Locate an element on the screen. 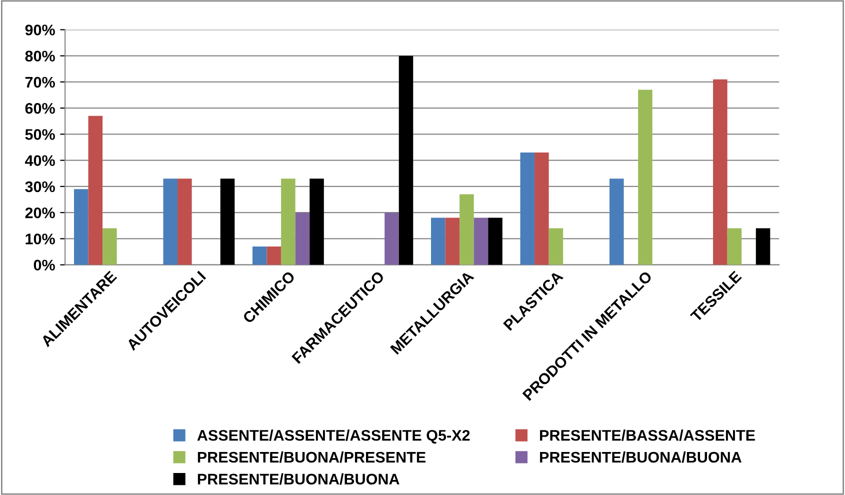  legend-label: ASSENTE/ASSENTE/ASSENTE Q5-X2 is located at coordinates (333, 437).